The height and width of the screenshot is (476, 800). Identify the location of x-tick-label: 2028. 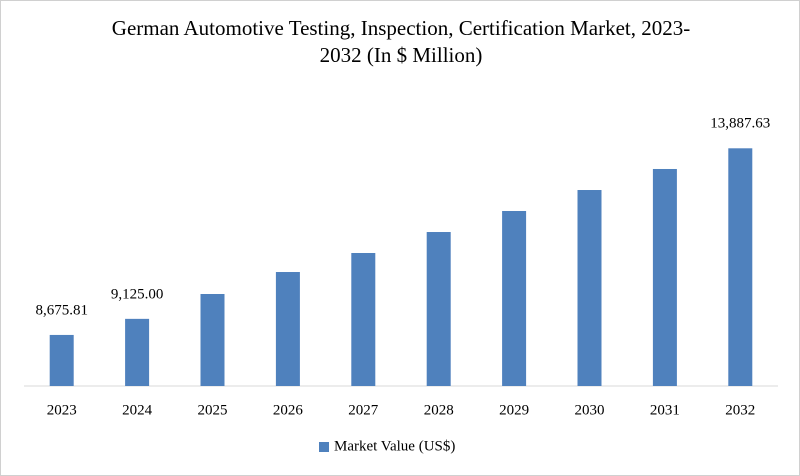
(439, 410).